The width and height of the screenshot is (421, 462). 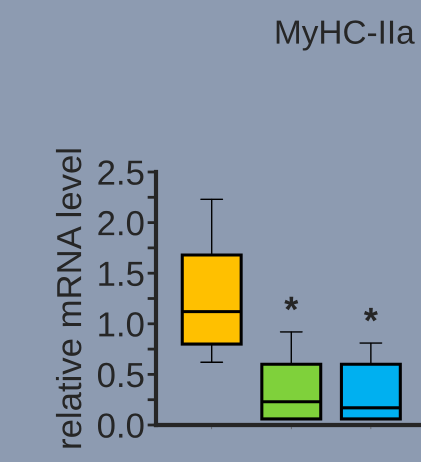 I want to click on y-axis-title: relative mRNA level, so click(x=69, y=298).